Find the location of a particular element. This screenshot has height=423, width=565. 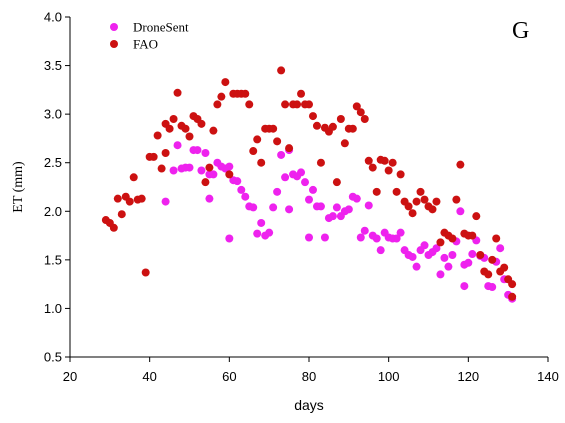

y-axis-title: ET (mm) is located at coordinates (18, 187).